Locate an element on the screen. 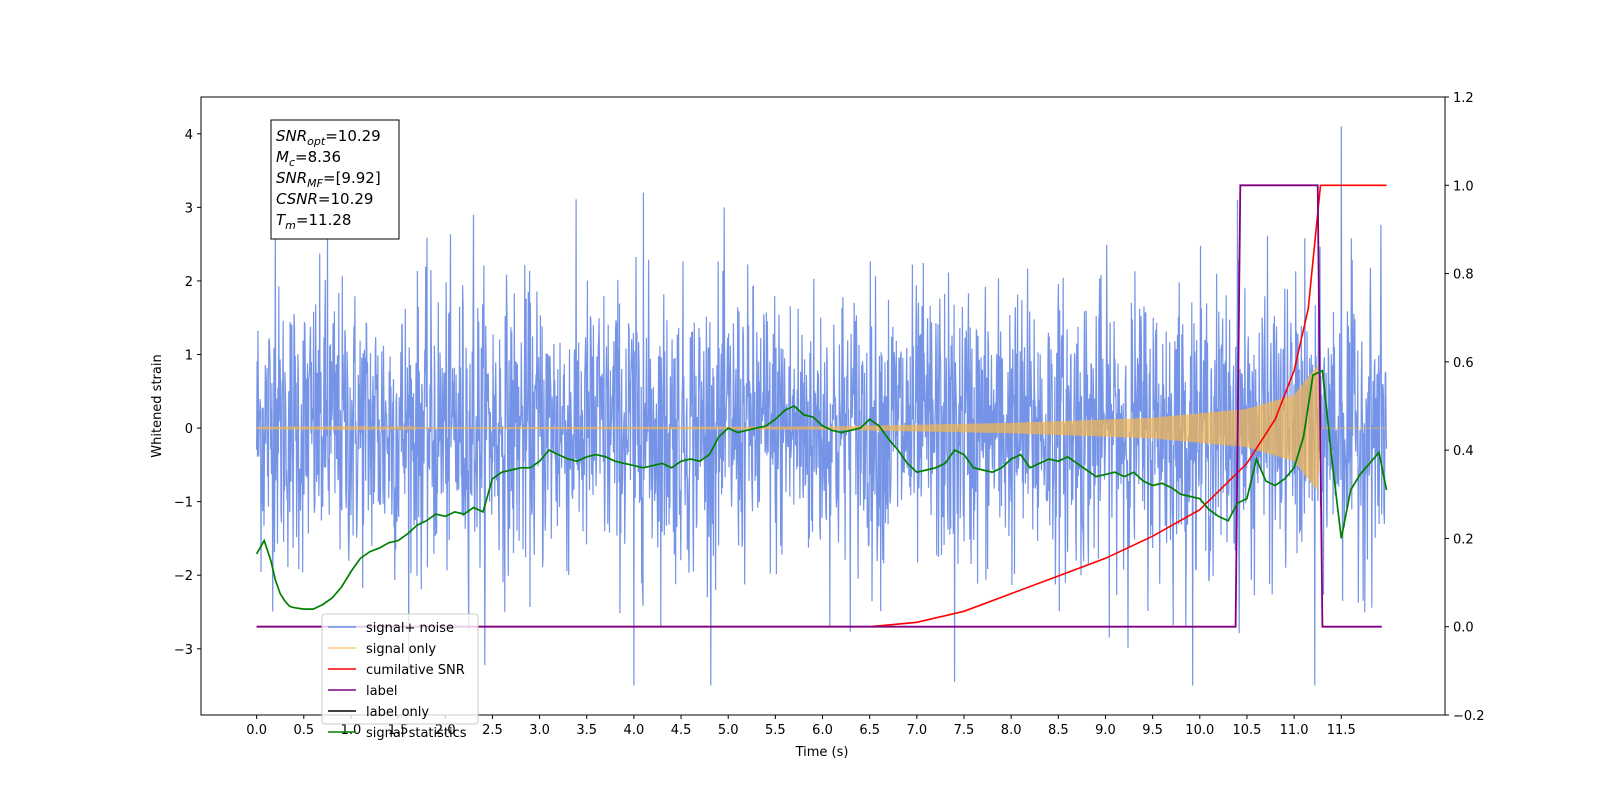 The height and width of the screenshot is (800, 1600). right-tick-label: 1.0 is located at coordinates (1463, 186).